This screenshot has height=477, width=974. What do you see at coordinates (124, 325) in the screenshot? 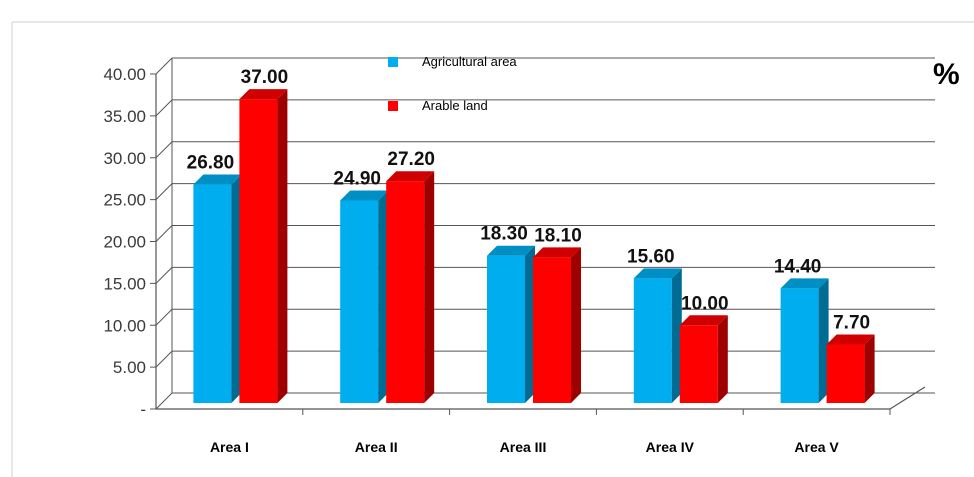
I see `y-tick-label: 10.00` at bounding box center [124, 325].